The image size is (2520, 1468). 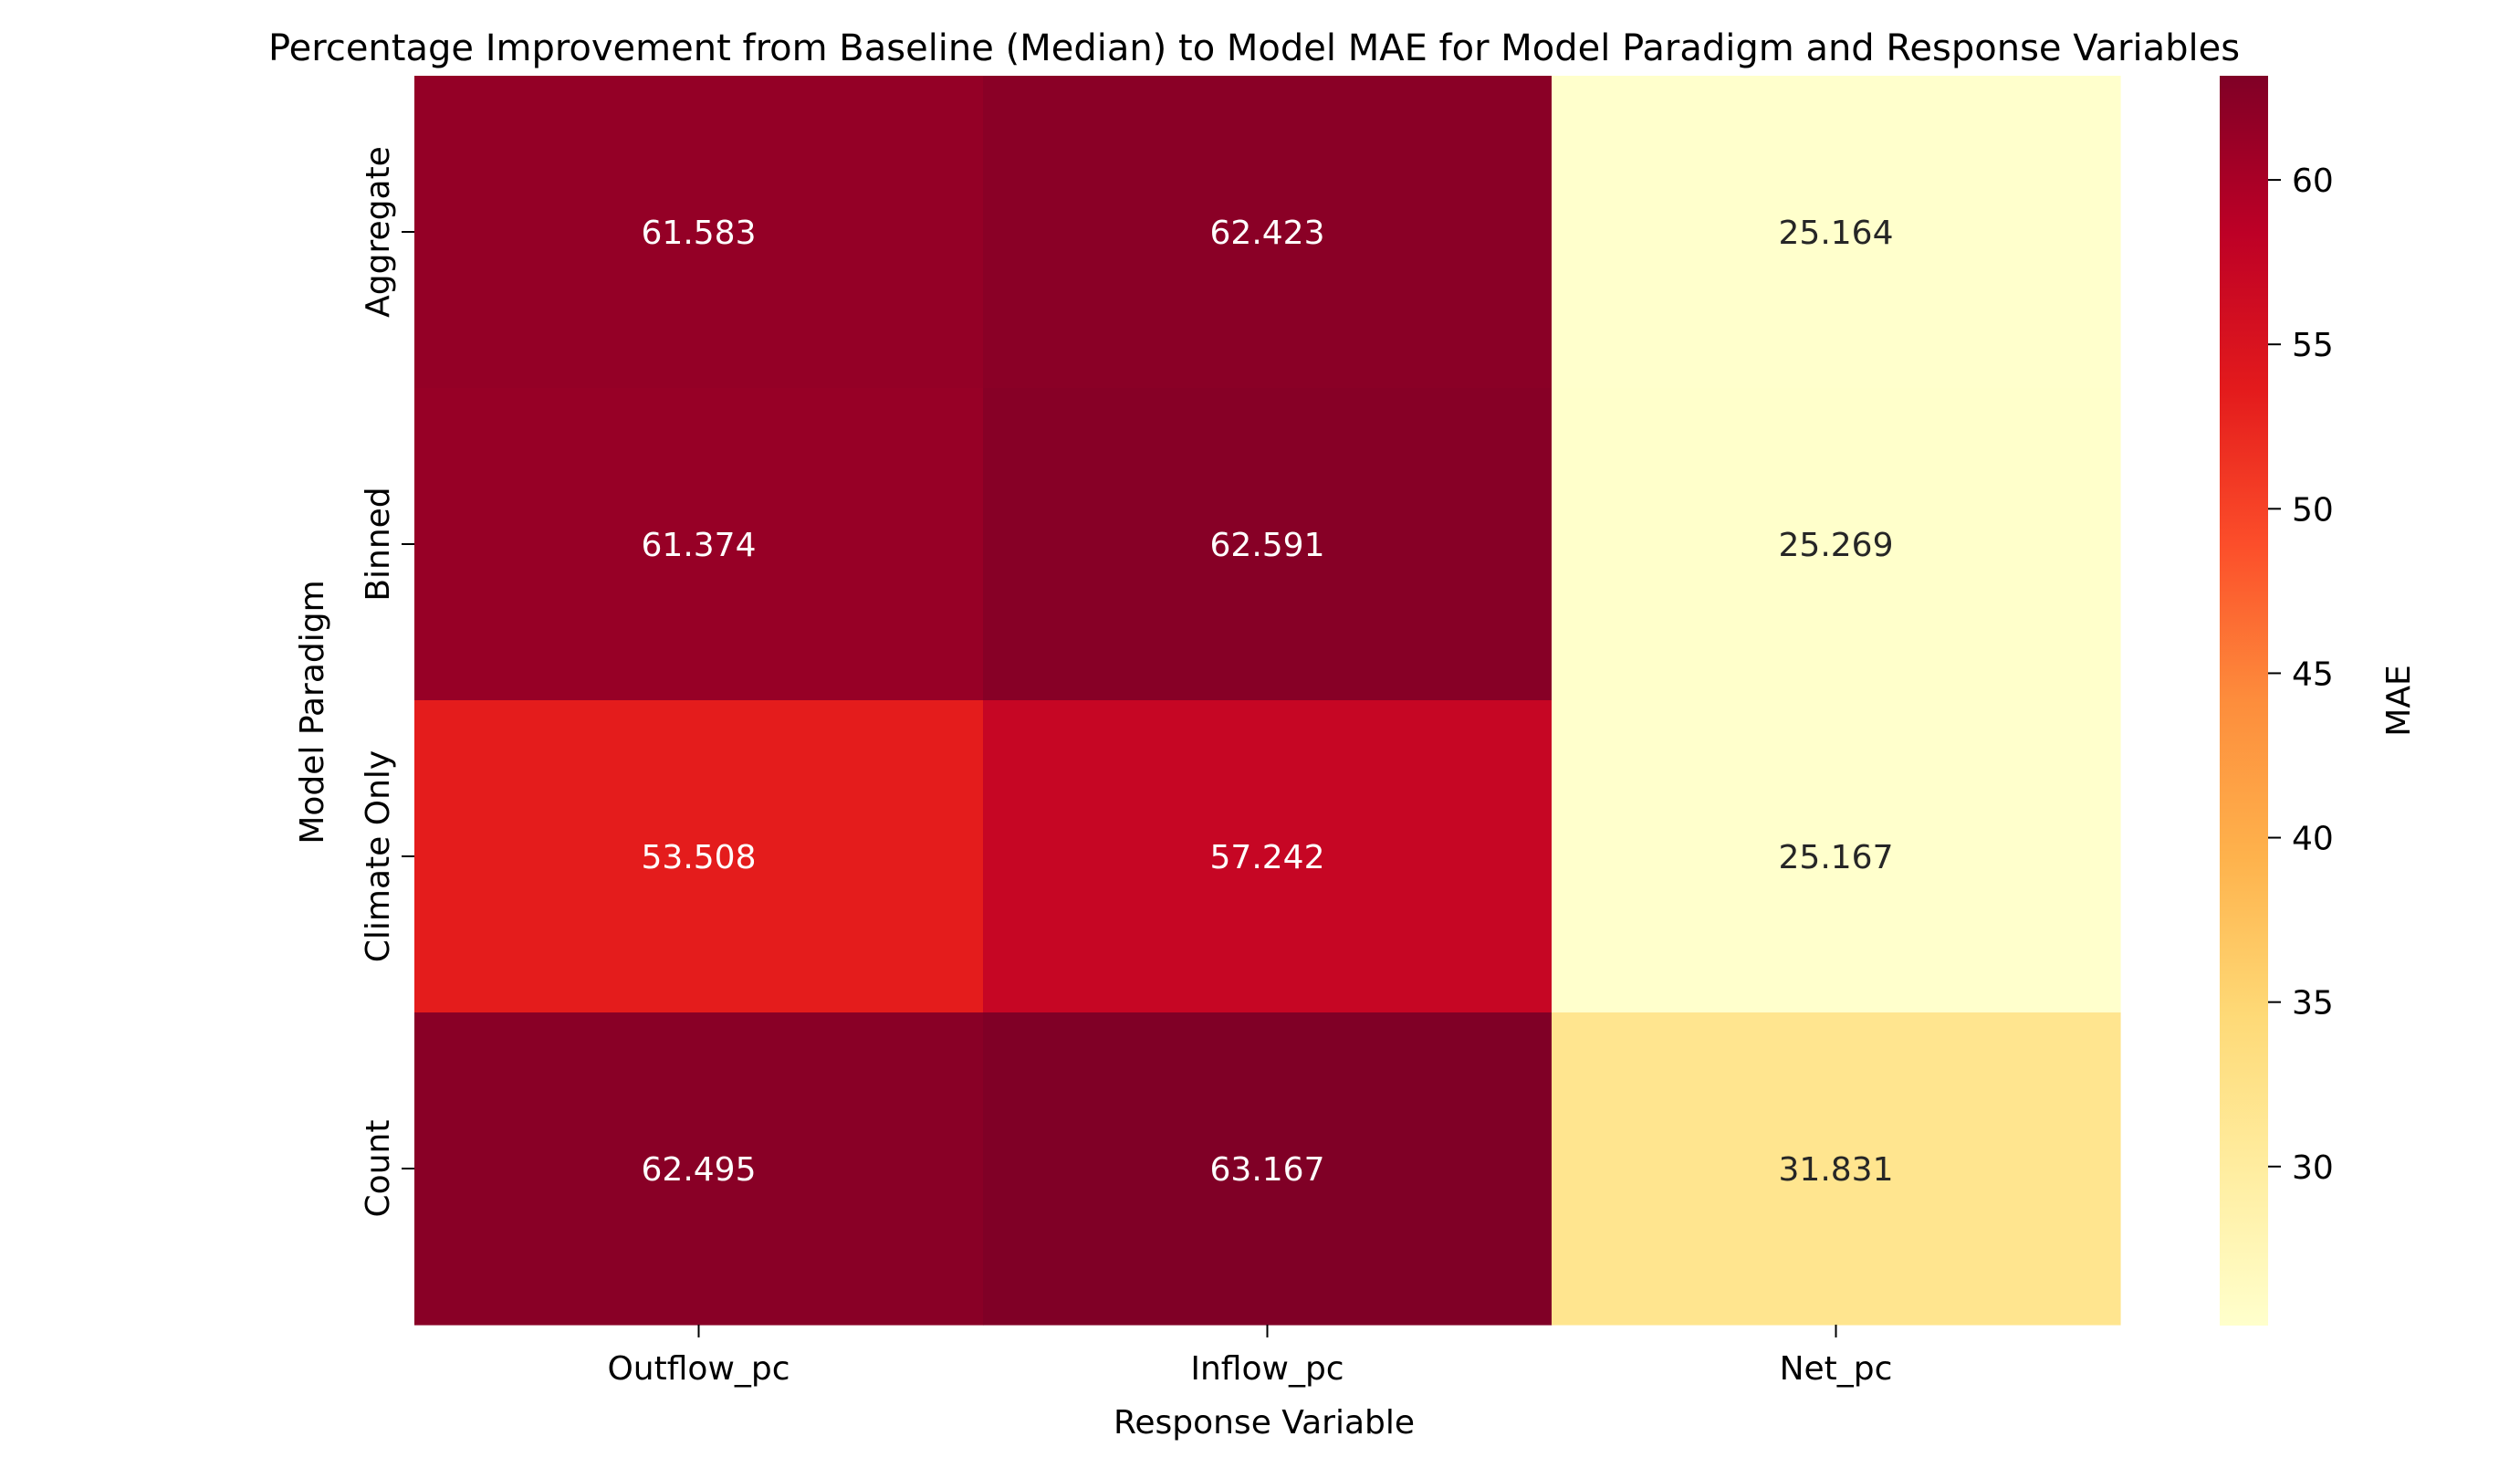 I want to click on cell-value-label: 53.508, so click(x=699, y=857).